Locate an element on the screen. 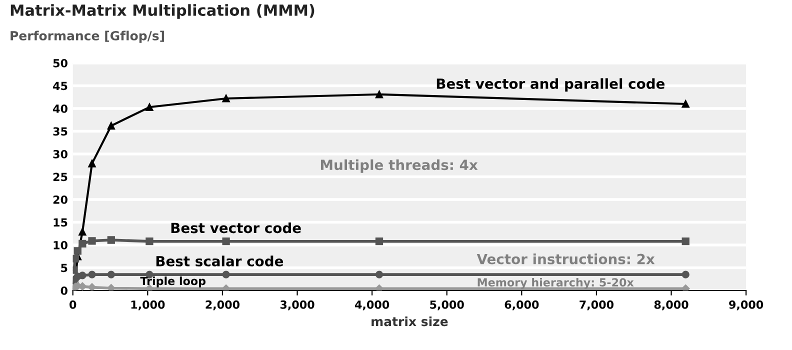 This screenshot has width=792, height=350. y-tick-label: 0 is located at coordinates (64, 290).